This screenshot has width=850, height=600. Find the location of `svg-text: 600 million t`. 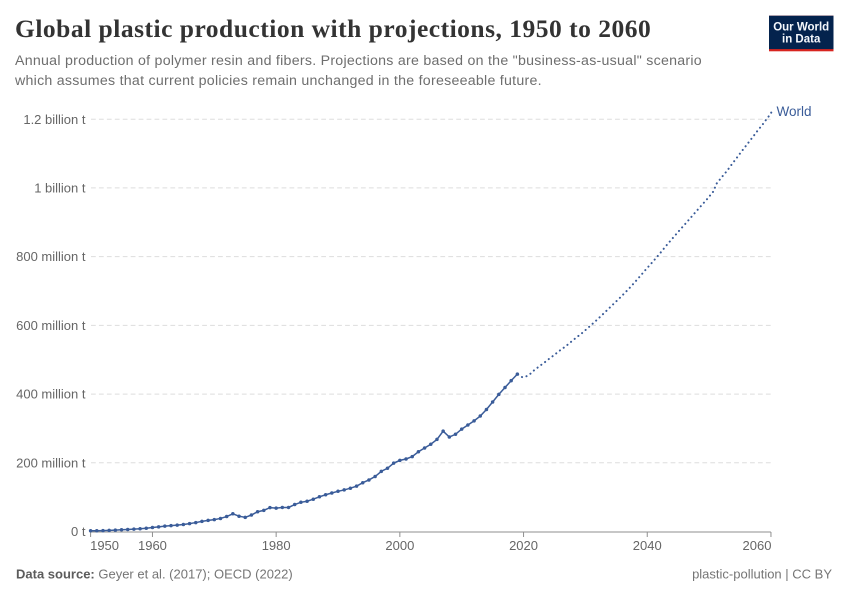

svg-text: 600 million t is located at coordinates (51, 325).